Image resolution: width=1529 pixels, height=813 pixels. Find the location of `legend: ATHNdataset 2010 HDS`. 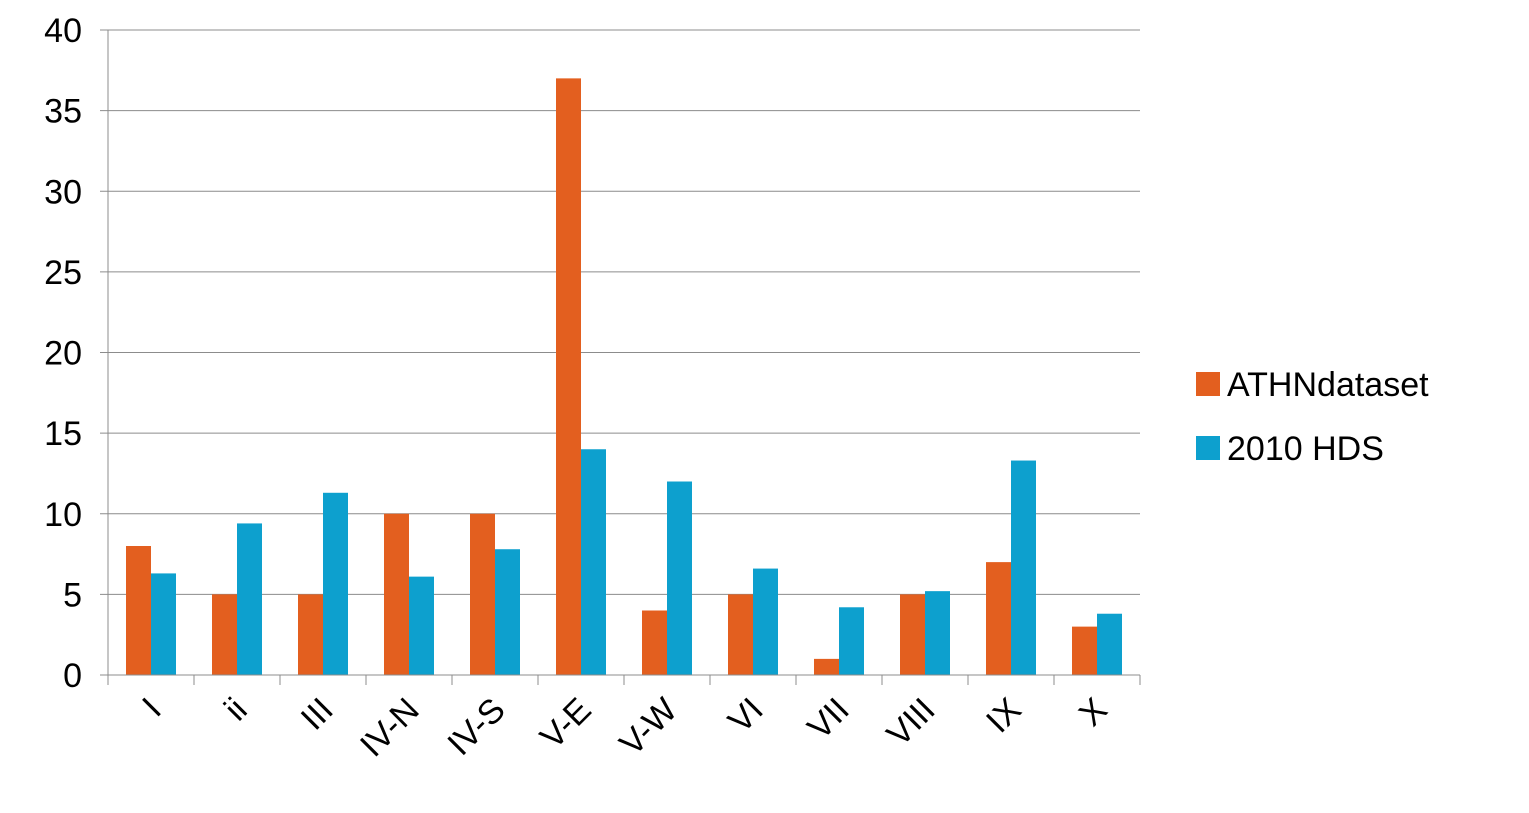

legend: ATHNdataset 2010 HDS is located at coordinates (1312, 417).